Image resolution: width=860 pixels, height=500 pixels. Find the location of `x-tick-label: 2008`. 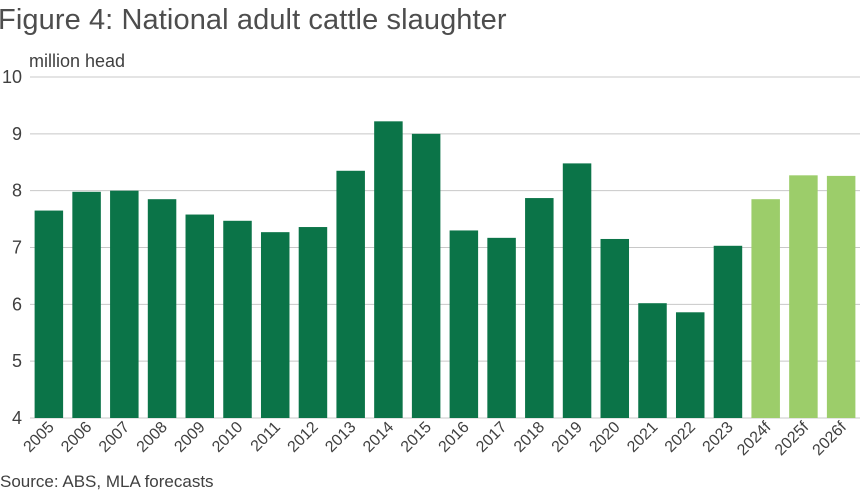

x-tick-label: 2008 is located at coordinates (152, 437).